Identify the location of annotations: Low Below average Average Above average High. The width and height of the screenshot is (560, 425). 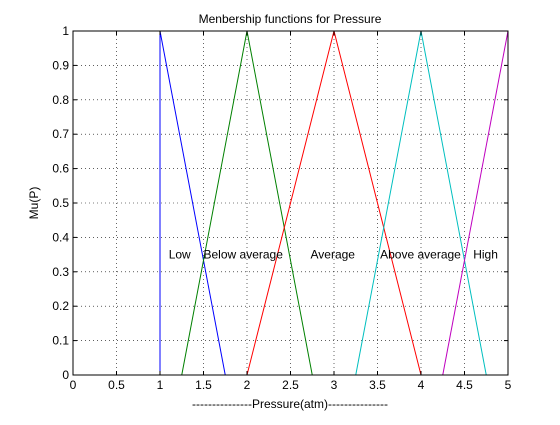
(333, 255).